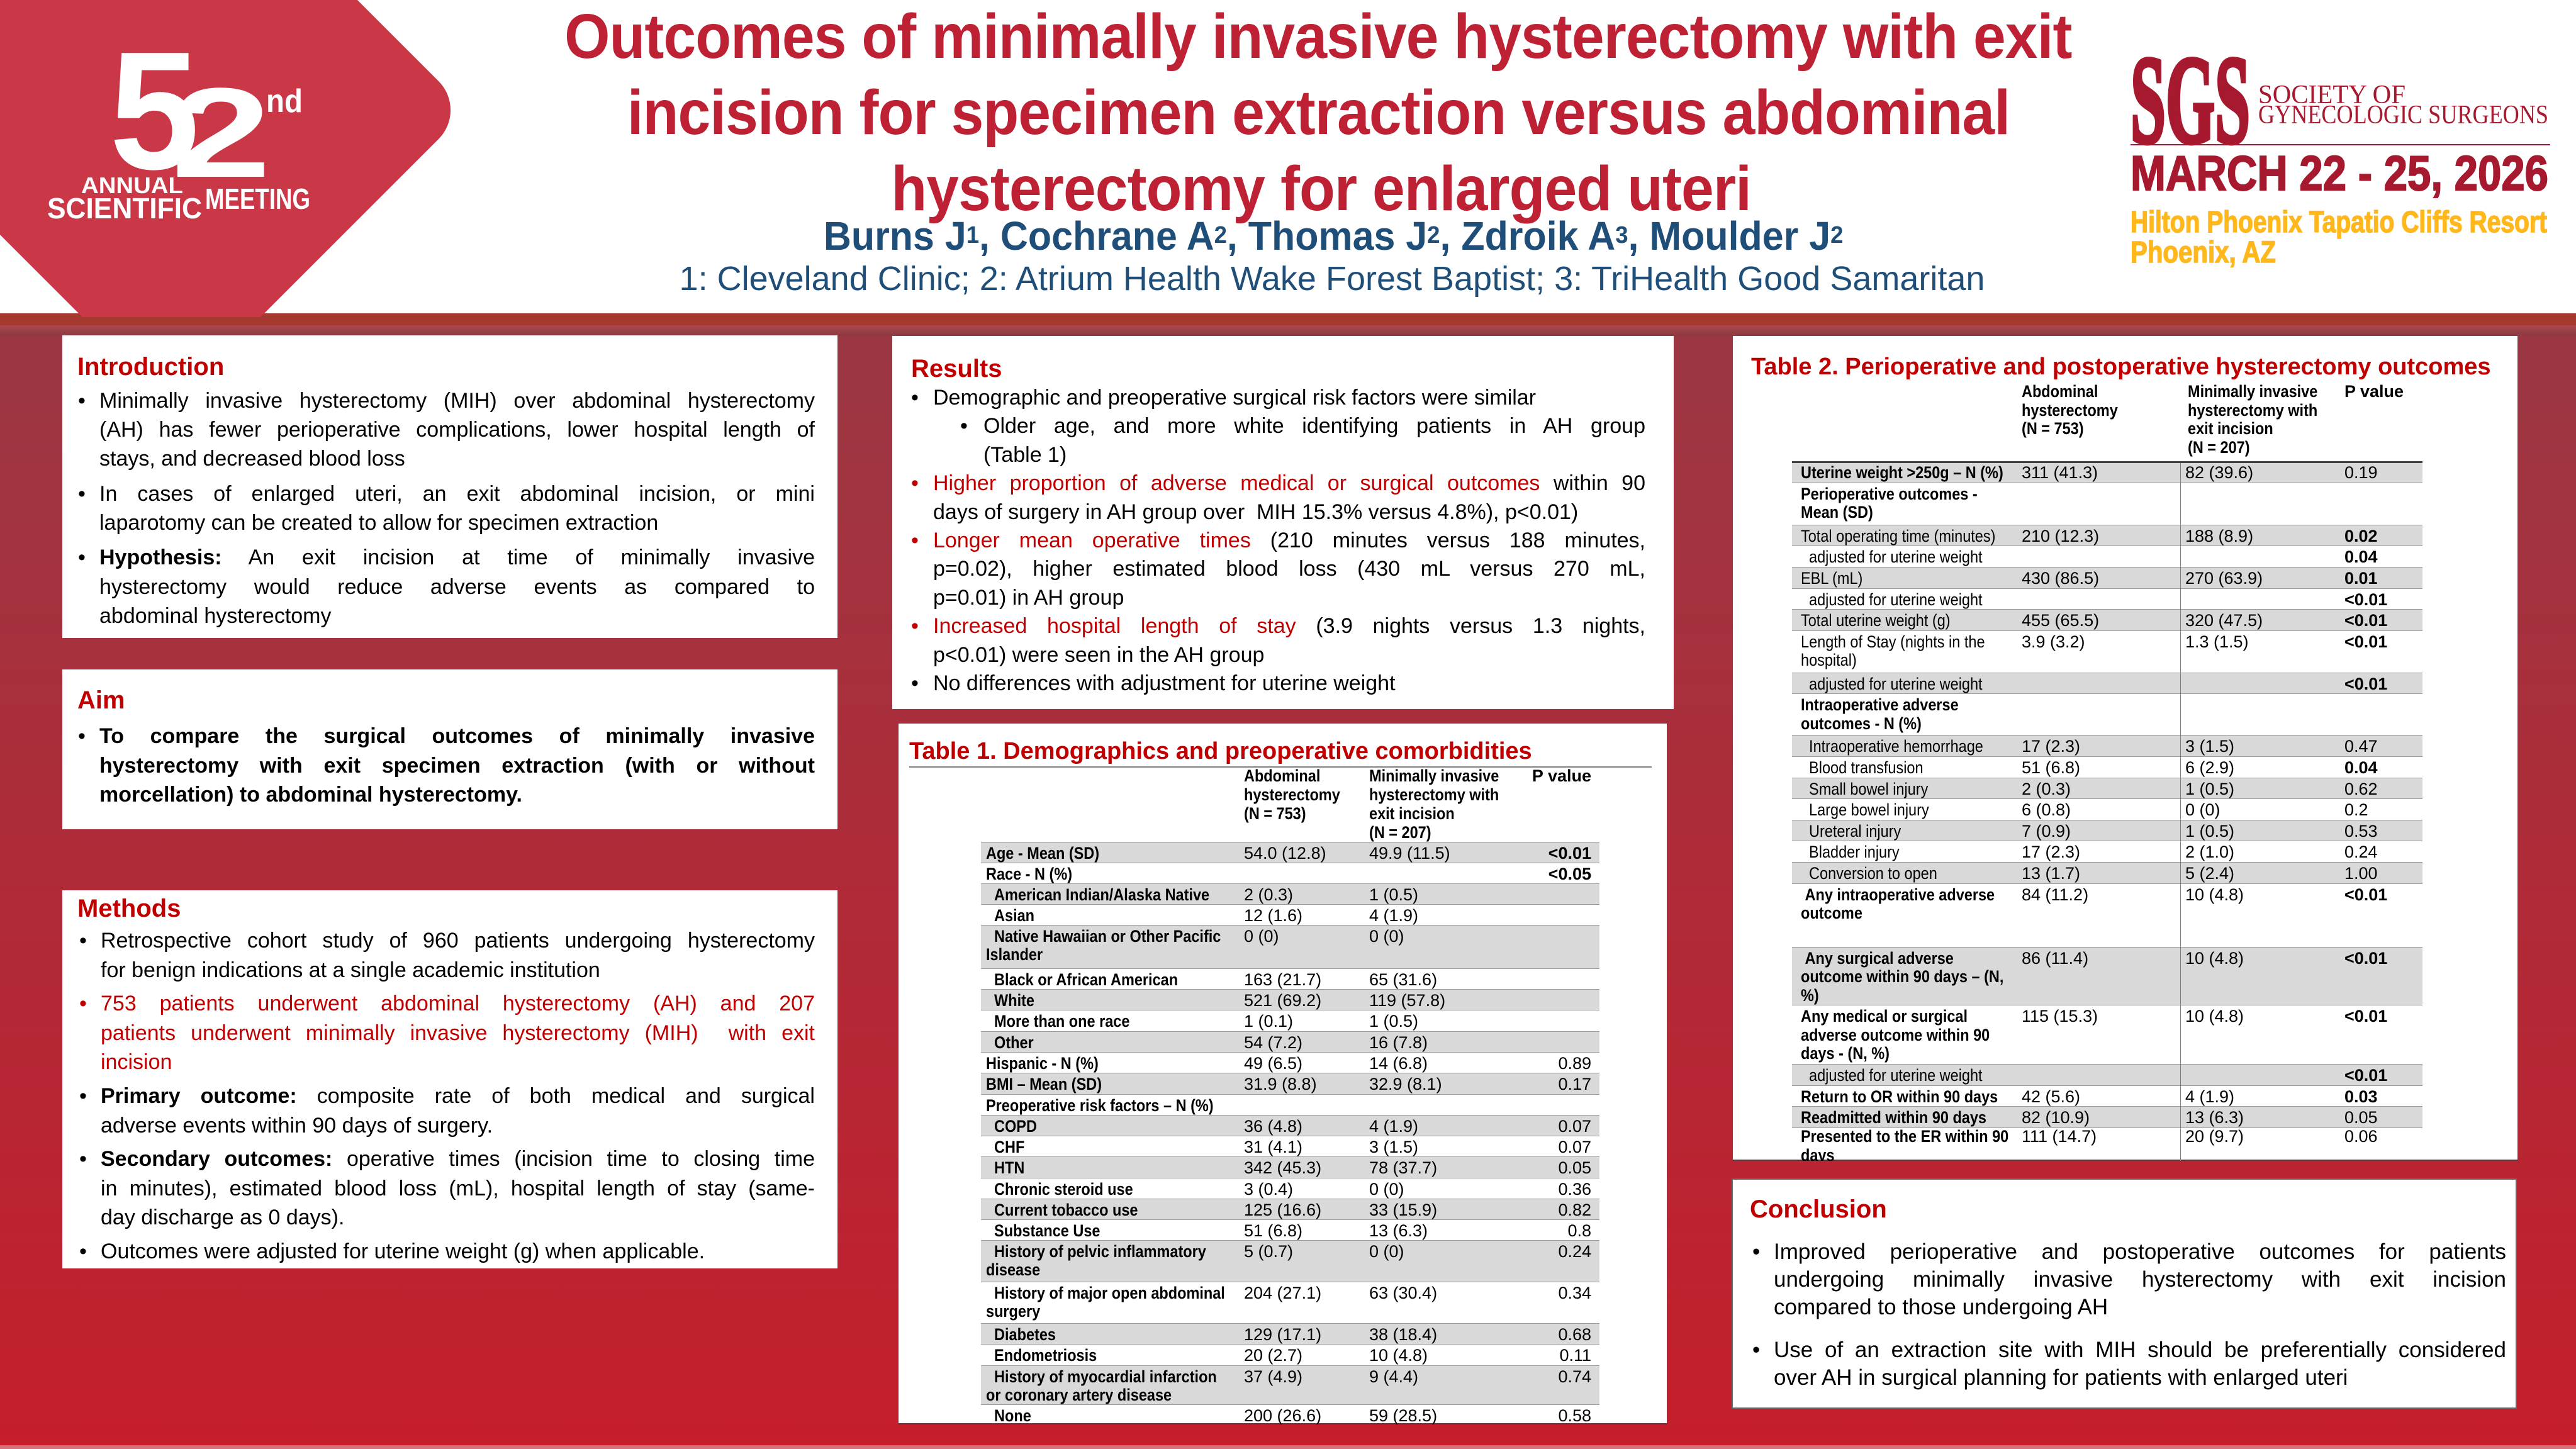  I want to click on svg-text: SGS, so click(2190, 100).